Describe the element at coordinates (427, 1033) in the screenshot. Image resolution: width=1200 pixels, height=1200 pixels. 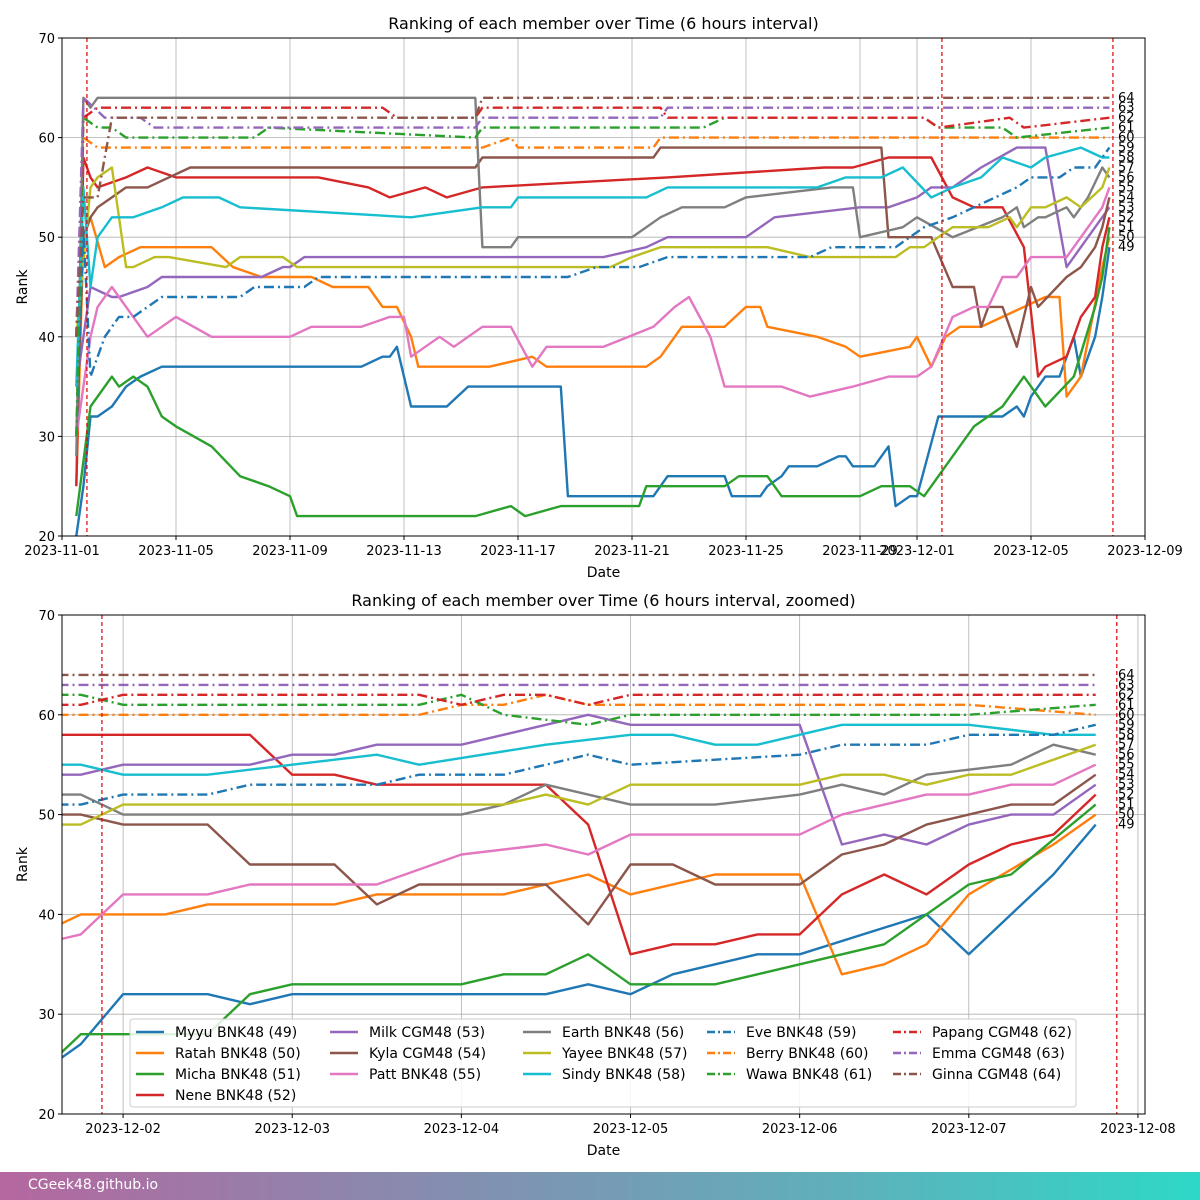
I see `chart2-legend-label: Milk CGM48 (53)` at that location.